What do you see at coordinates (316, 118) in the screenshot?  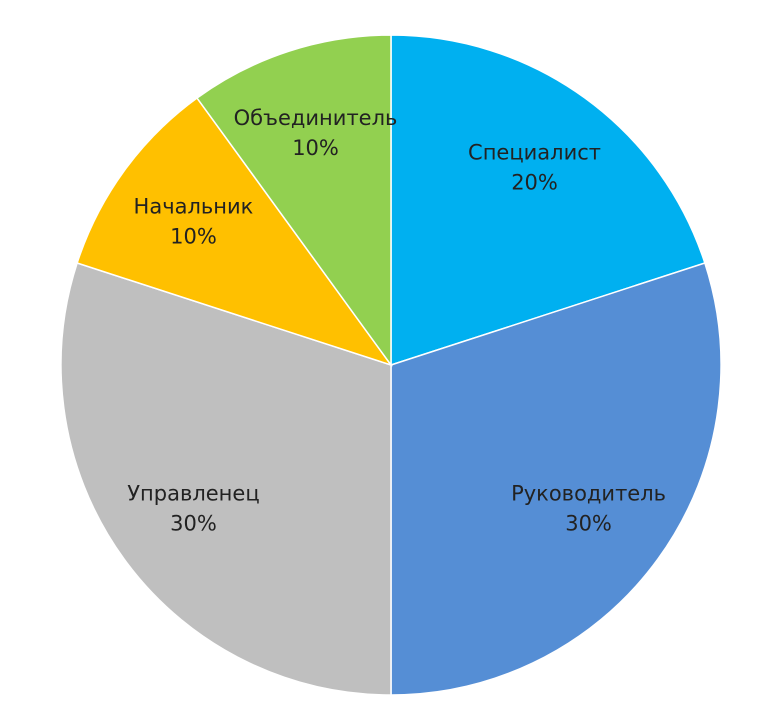 I see `slice-label: Объединитель` at bounding box center [316, 118].